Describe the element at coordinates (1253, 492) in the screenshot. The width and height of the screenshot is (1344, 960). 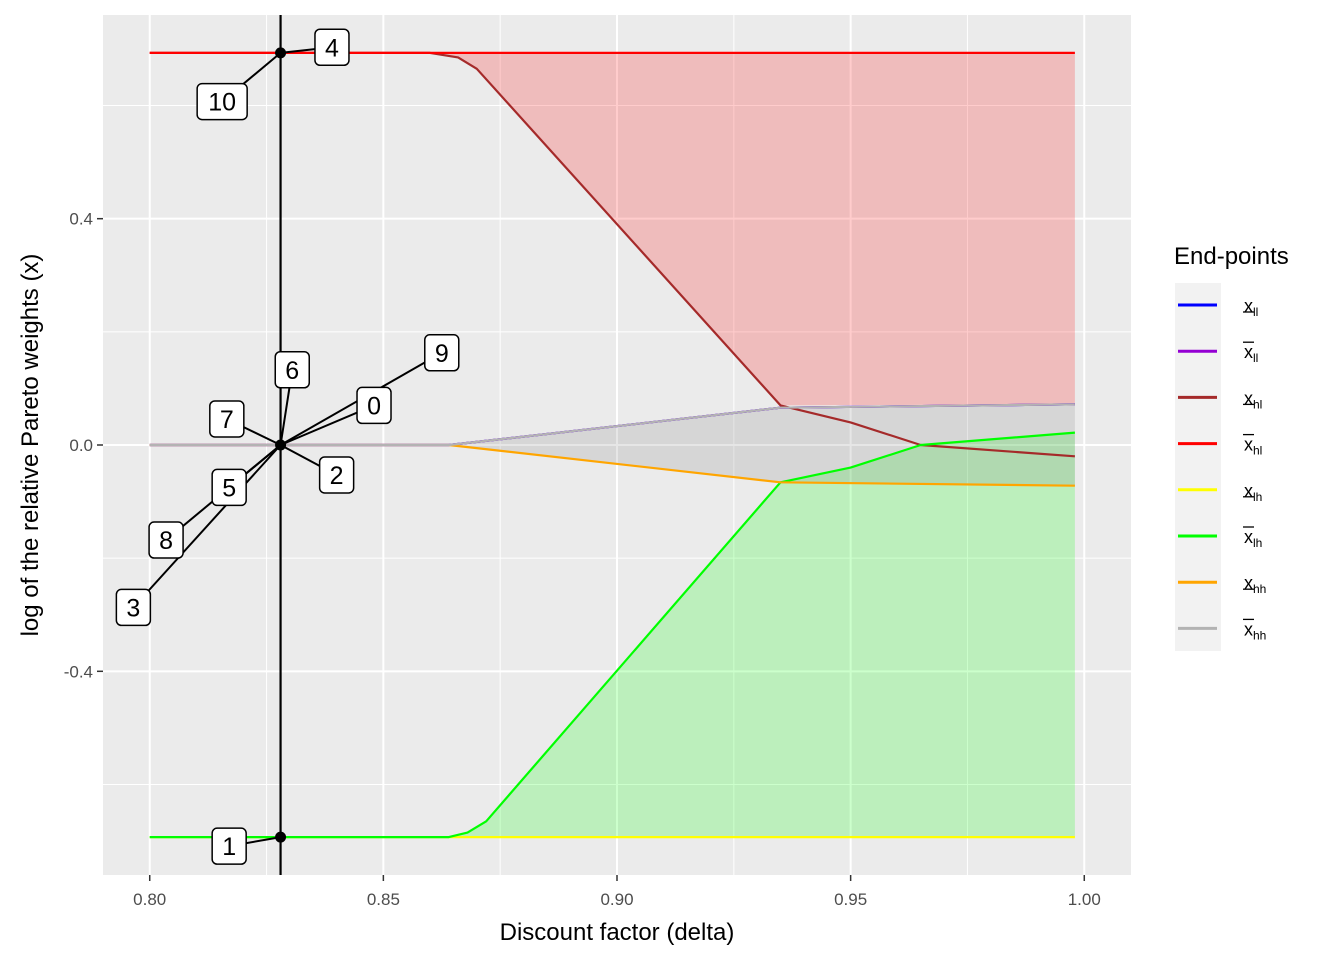
I see `legend-label-4: xlh` at that location.